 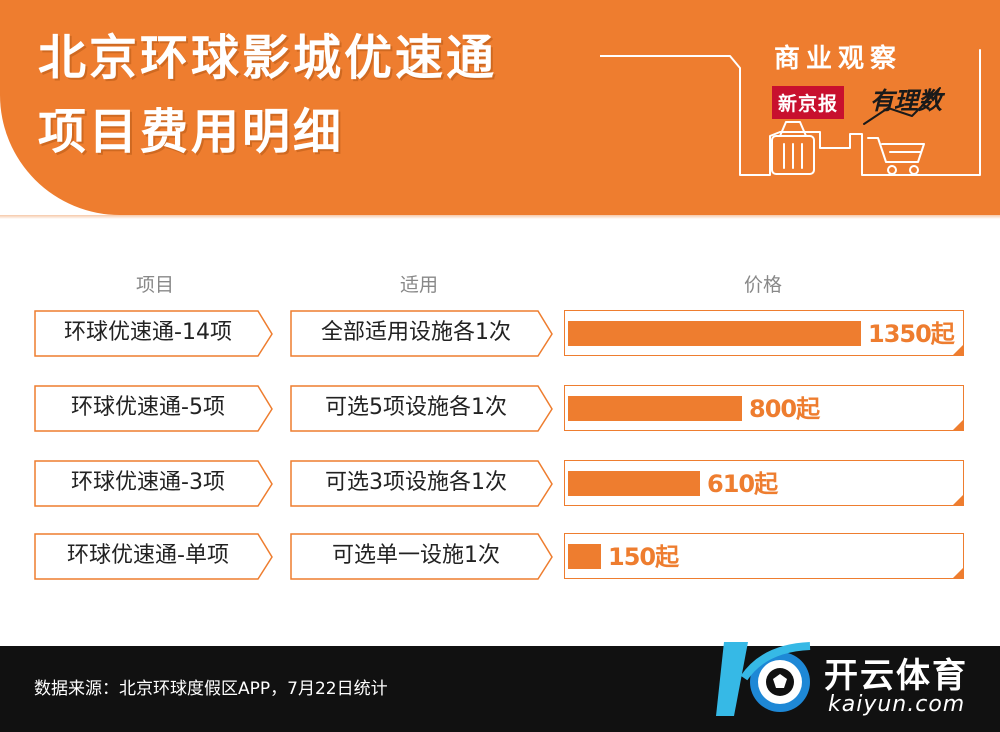 What do you see at coordinates (500, 689) in the screenshot?
I see `footer-bar: 数据来源：北京环球度假区APP，7月22日统计` at bounding box center [500, 689].